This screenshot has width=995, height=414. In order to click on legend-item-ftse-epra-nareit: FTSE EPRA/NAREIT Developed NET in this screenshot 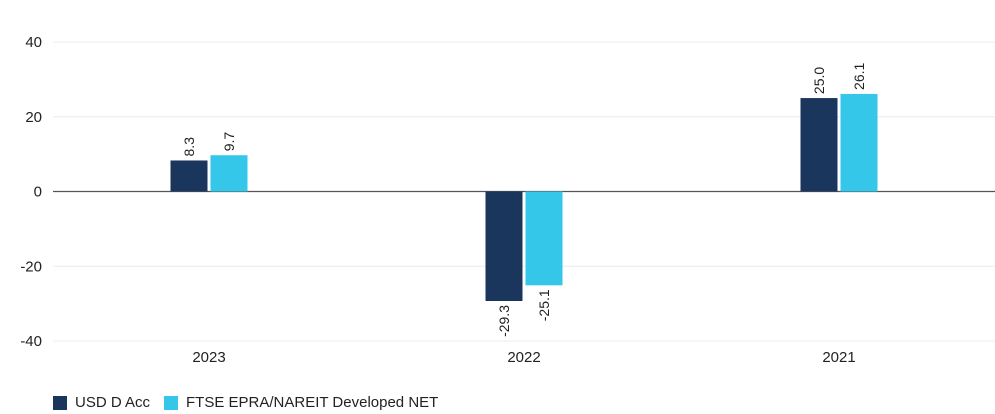, I will do `click(301, 402)`.